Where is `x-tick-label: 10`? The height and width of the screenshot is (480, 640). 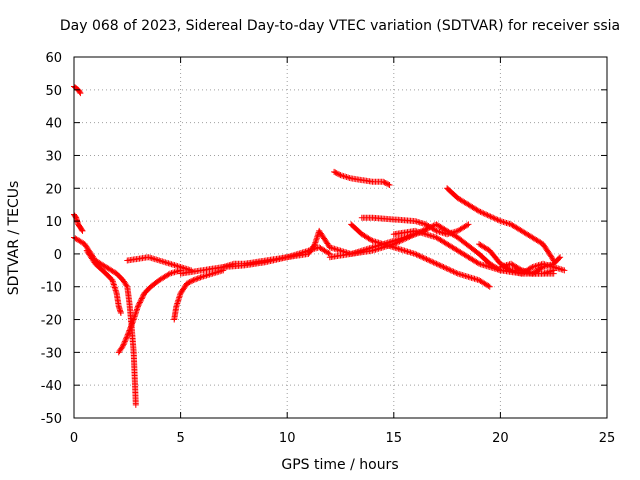 x-tick-label: 10 is located at coordinates (287, 438).